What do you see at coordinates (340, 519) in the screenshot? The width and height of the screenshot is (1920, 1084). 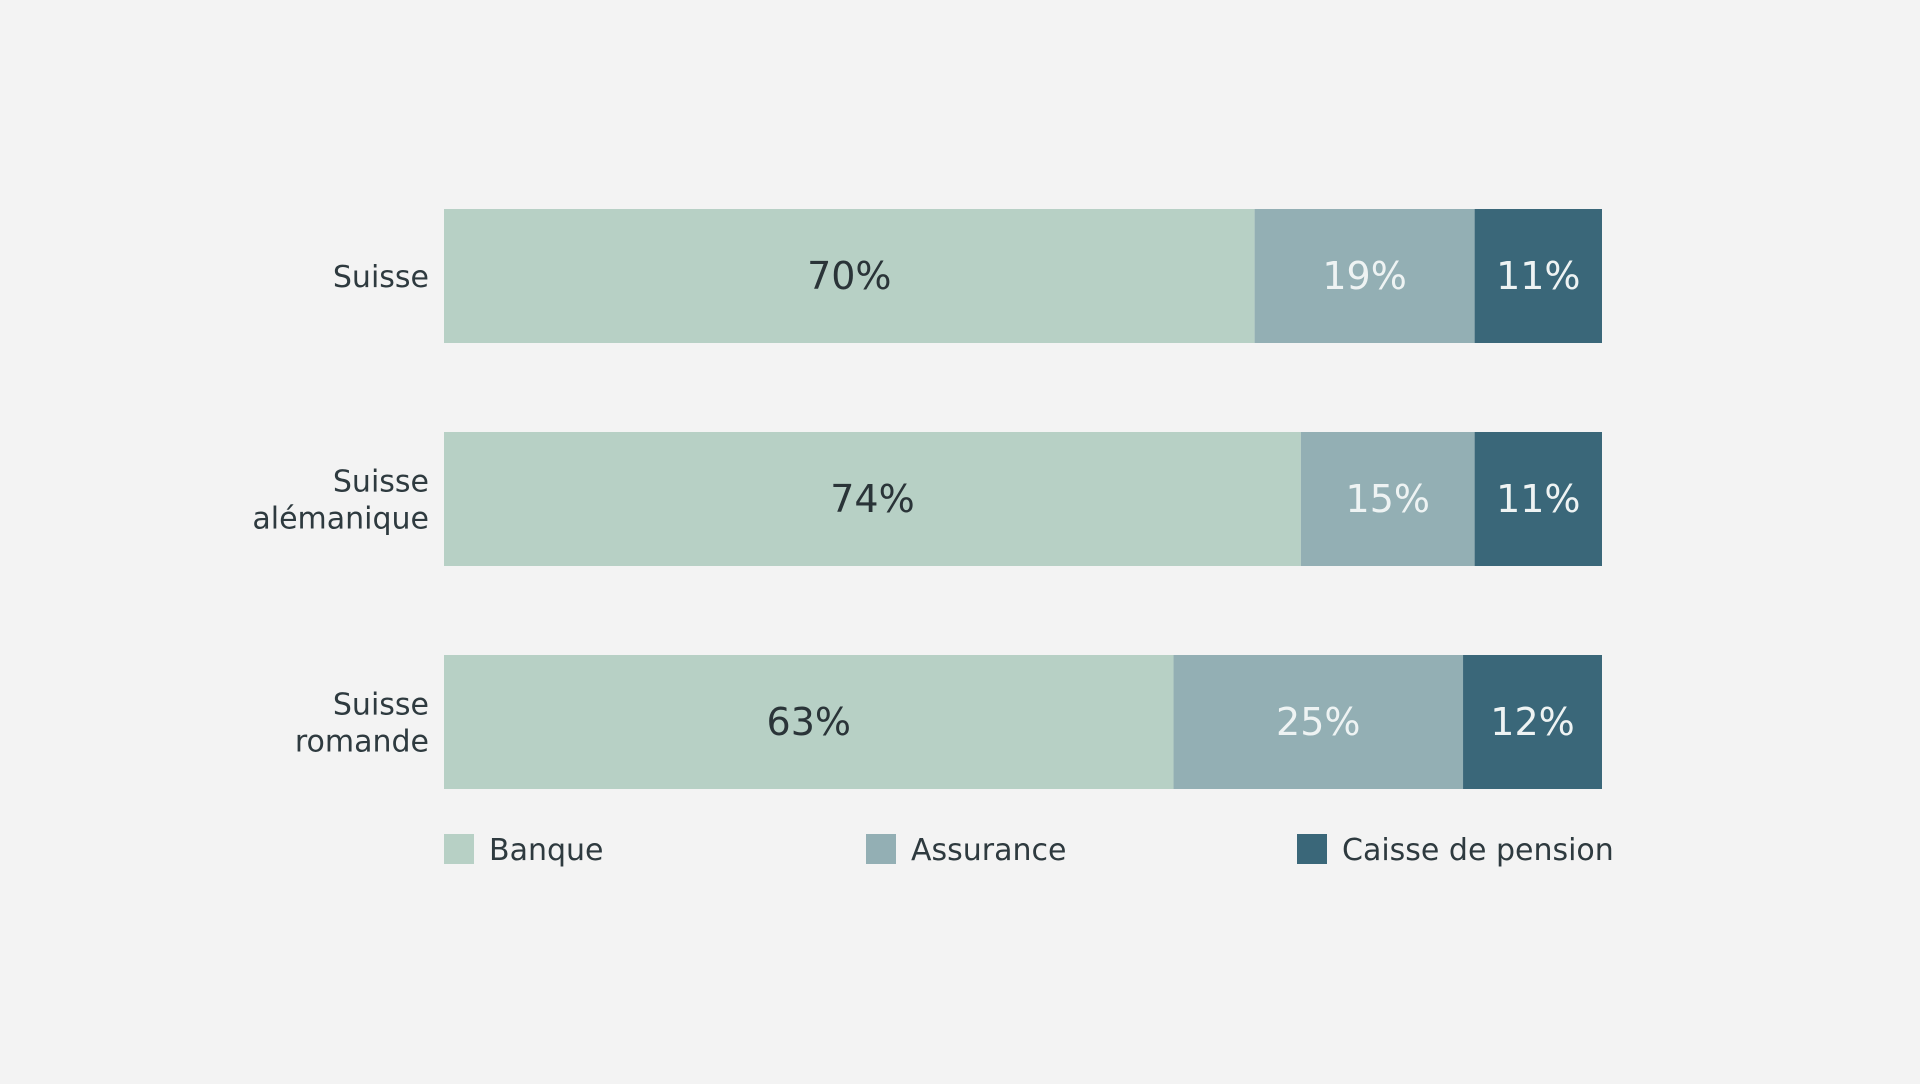 I see `category-label-line: alémanique` at bounding box center [340, 519].